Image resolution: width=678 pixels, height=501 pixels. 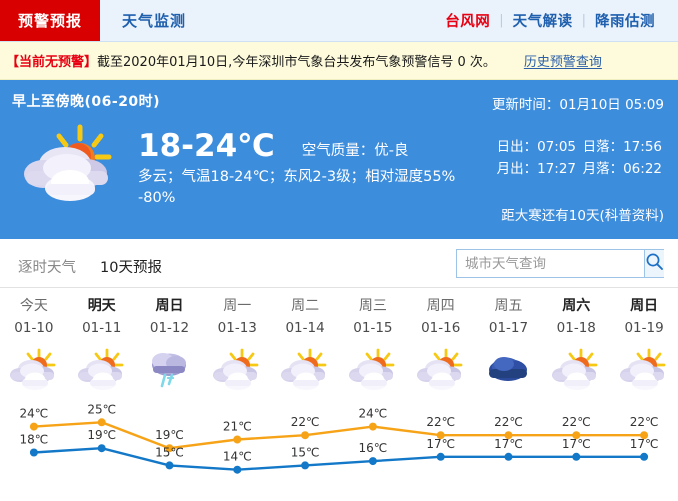 What do you see at coordinates (296, 62) in the screenshot?
I see `alert-message: 截至2020年01月10日,今年深圳市气象台共发布气象预警信号 0 次。` at bounding box center [296, 62].